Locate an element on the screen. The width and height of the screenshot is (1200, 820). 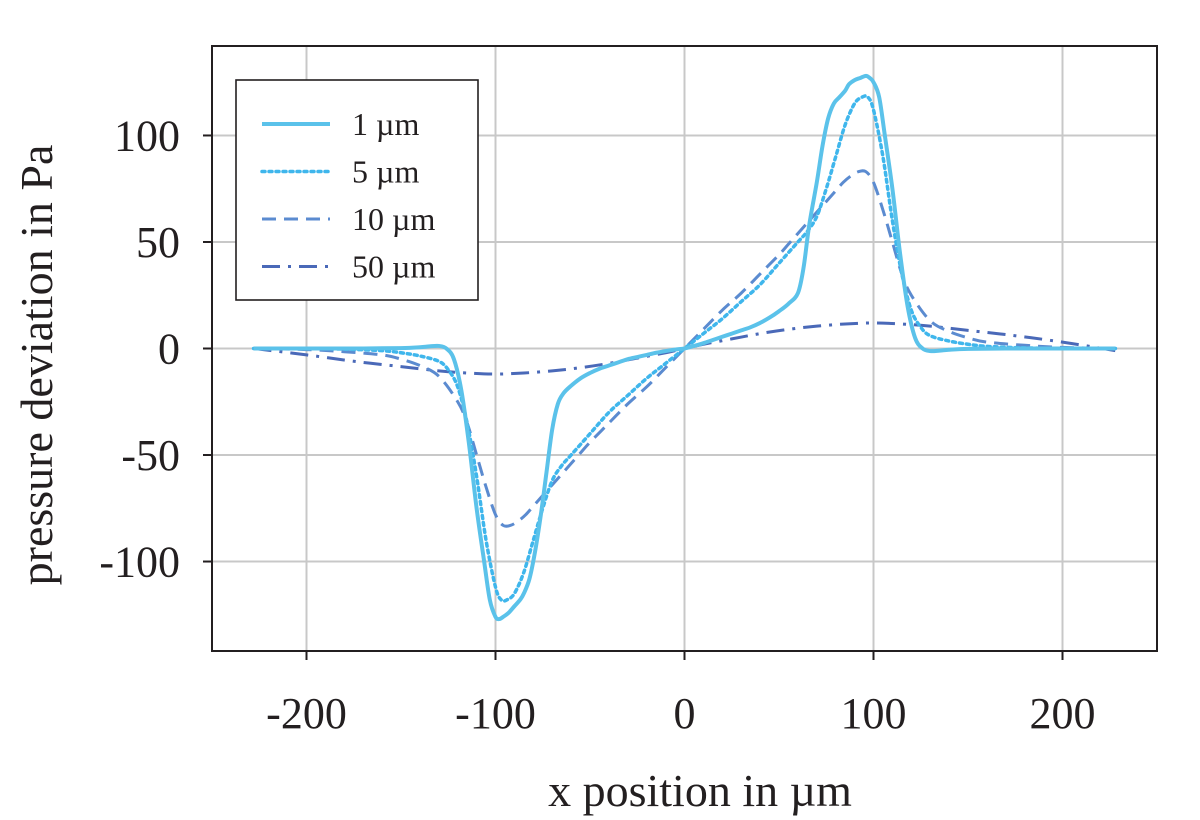
legend-entries: 1 µm 5 µm 10 µm 50 µm is located at coordinates (347, 195).